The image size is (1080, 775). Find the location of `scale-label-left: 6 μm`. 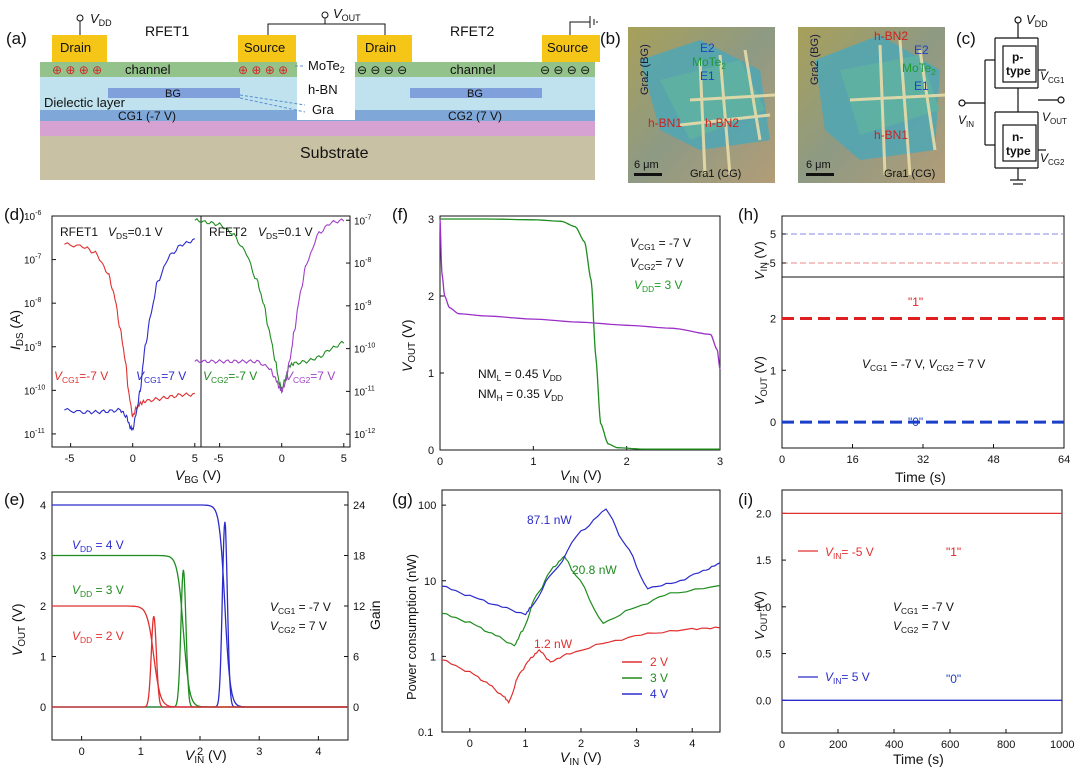

scale-label-left: 6 μm is located at coordinates (646, 165).